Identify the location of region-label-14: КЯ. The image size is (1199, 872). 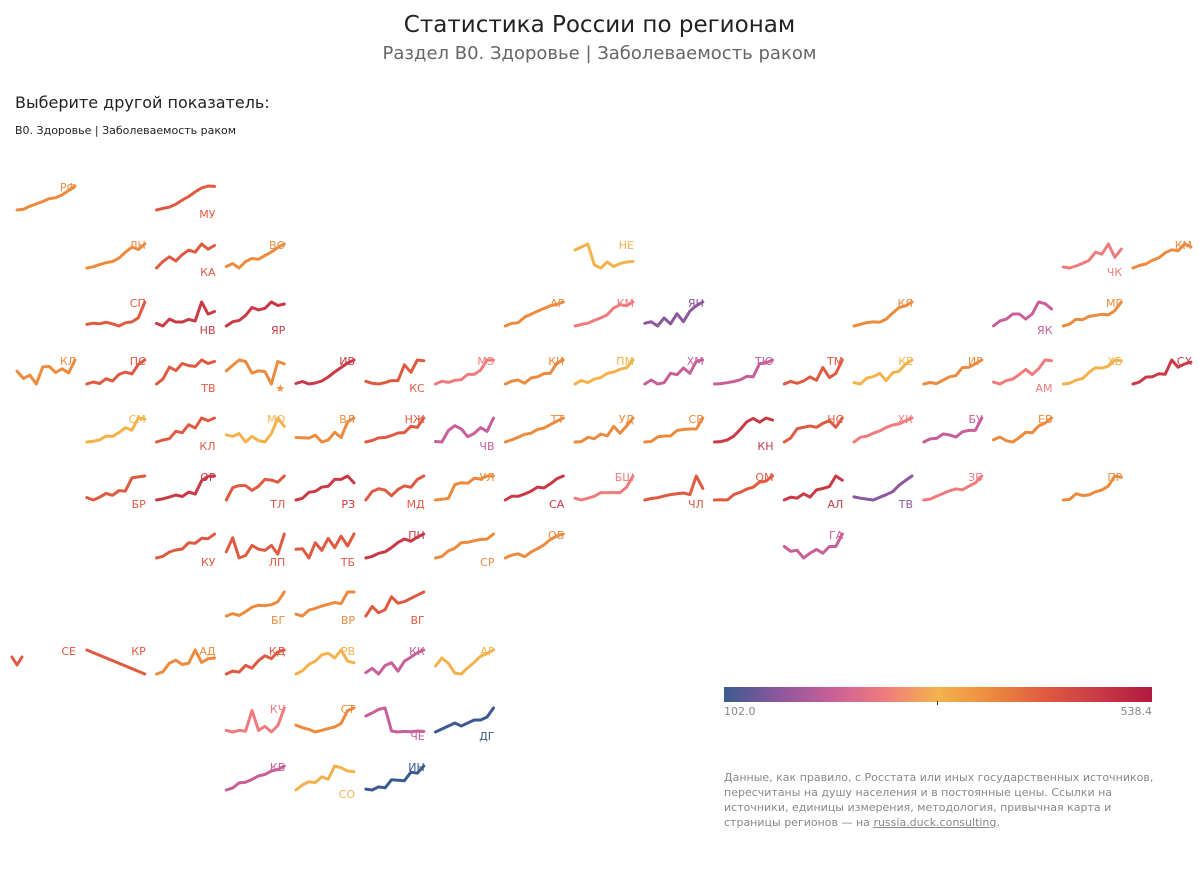
(905, 303).